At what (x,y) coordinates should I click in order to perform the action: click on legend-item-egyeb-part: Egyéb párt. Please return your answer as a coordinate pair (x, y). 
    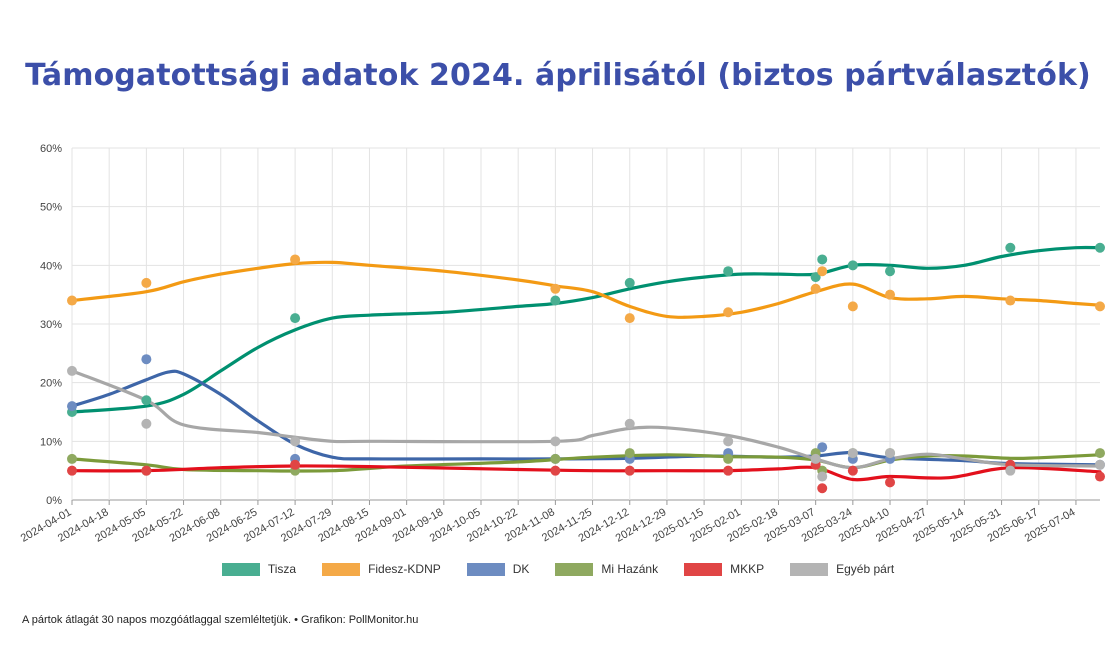
    Looking at the image, I should click on (842, 569).